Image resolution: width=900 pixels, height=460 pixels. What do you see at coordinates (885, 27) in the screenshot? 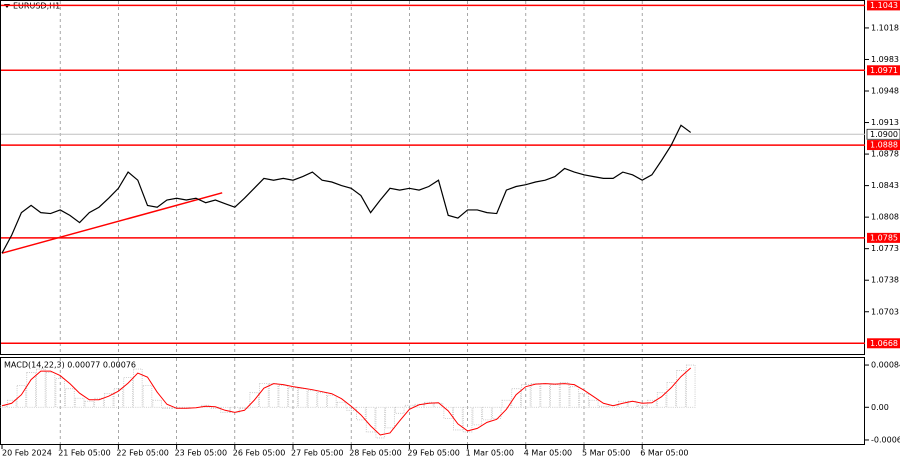
I see `y-tick-label: 1.1018` at bounding box center [885, 27].